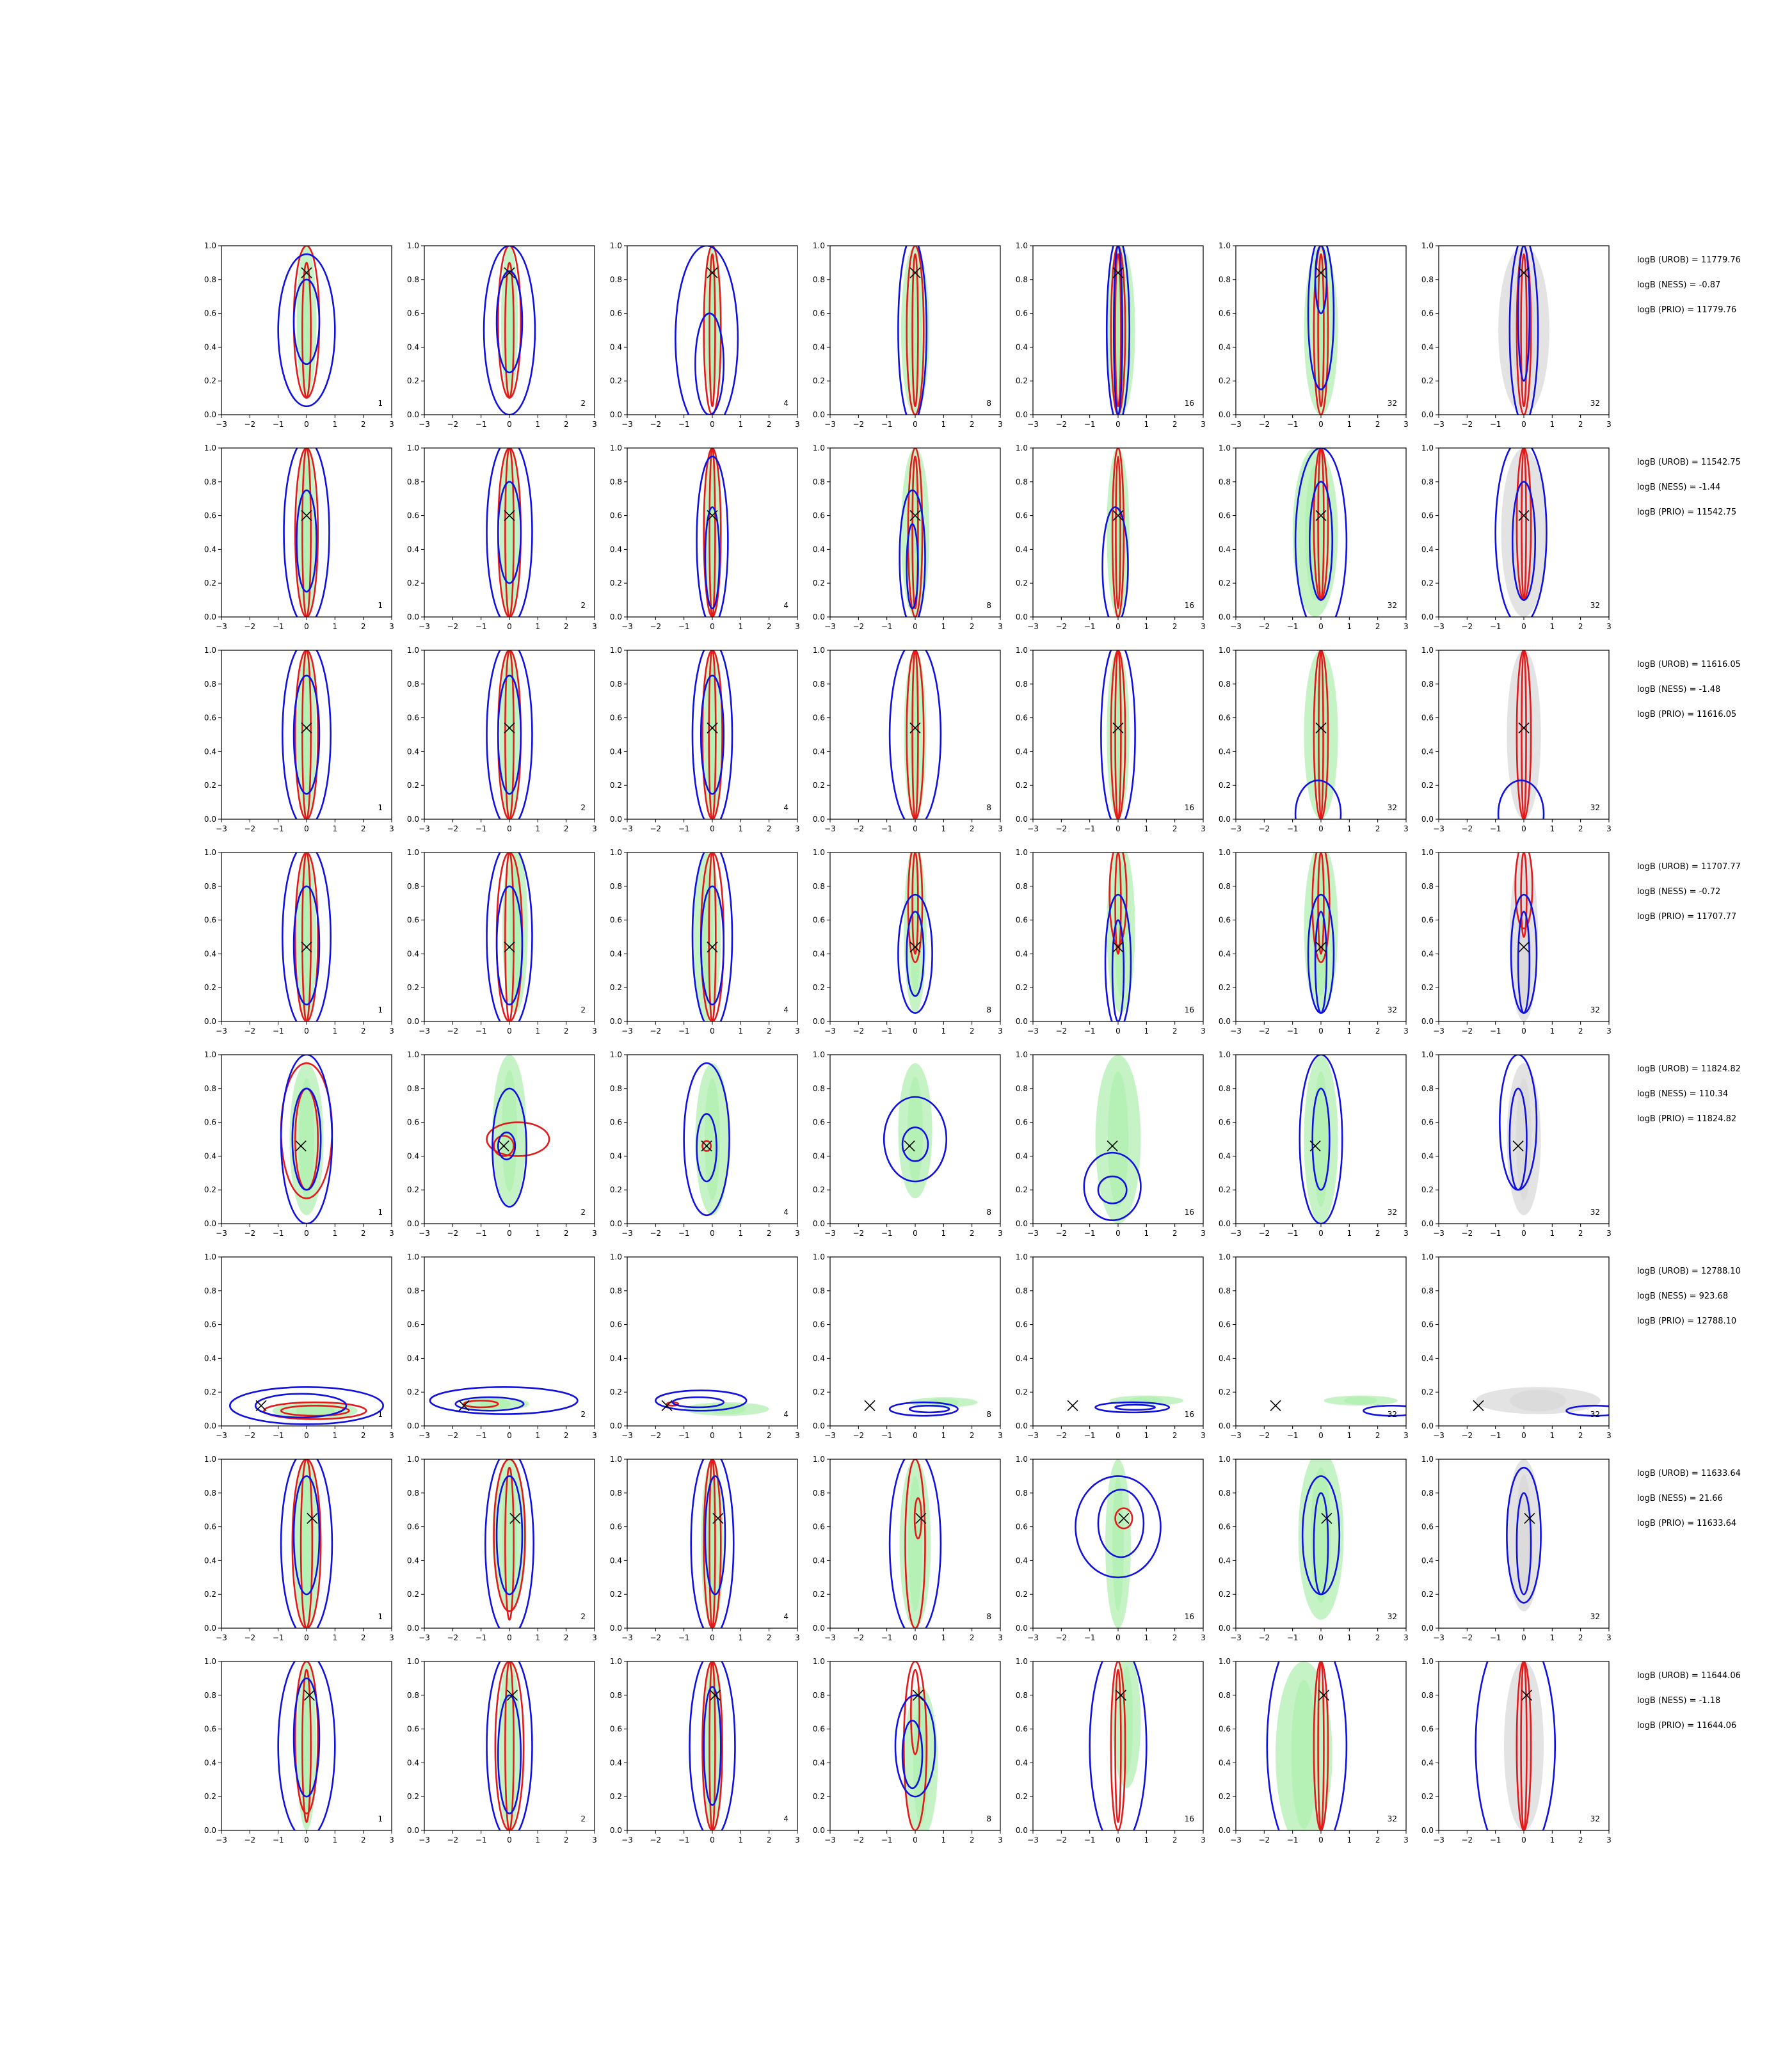  I want to click on panel-r3-c2: −3 −2 −1 0 1 2 3 0.0 0.2 0.4 0.6 0.8 1.0 2, so click(502, 739).